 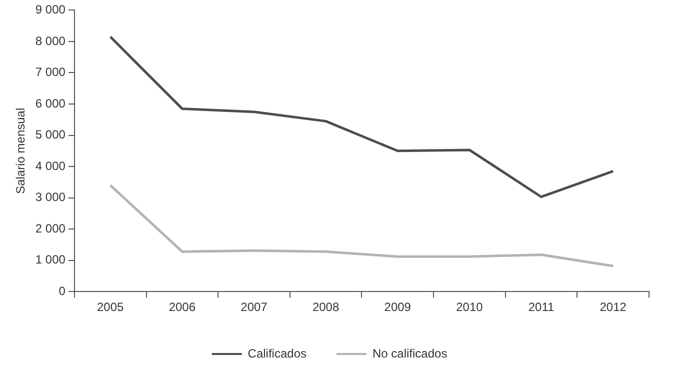 I want to click on y-tick-label: 0, so click(x=62, y=291).